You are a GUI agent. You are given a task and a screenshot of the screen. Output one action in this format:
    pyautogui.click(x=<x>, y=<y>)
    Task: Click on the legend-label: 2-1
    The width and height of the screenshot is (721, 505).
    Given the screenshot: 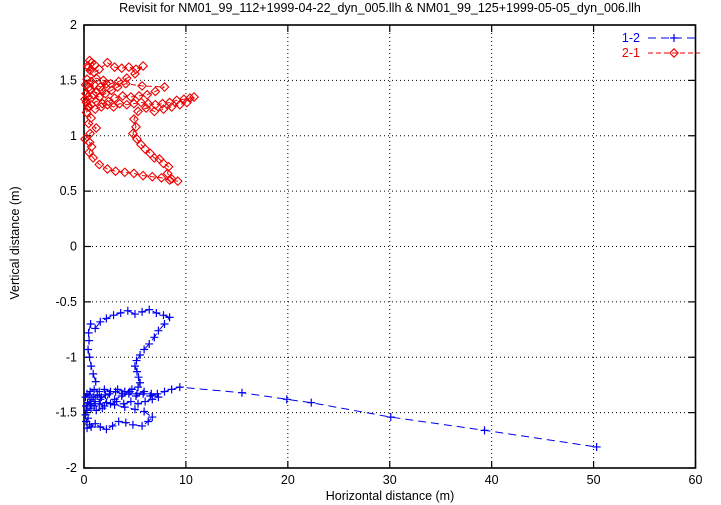 What is the action you would take?
    pyautogui.click(x=631, y=53)
    